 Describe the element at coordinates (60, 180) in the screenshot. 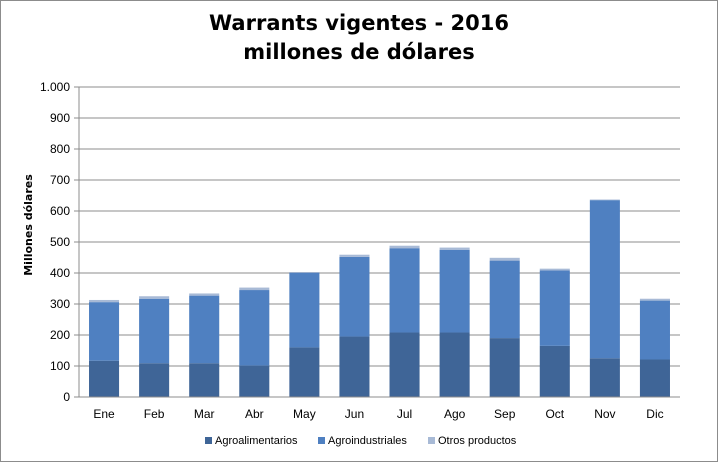

I see `y-tick-label: 700` at that location.